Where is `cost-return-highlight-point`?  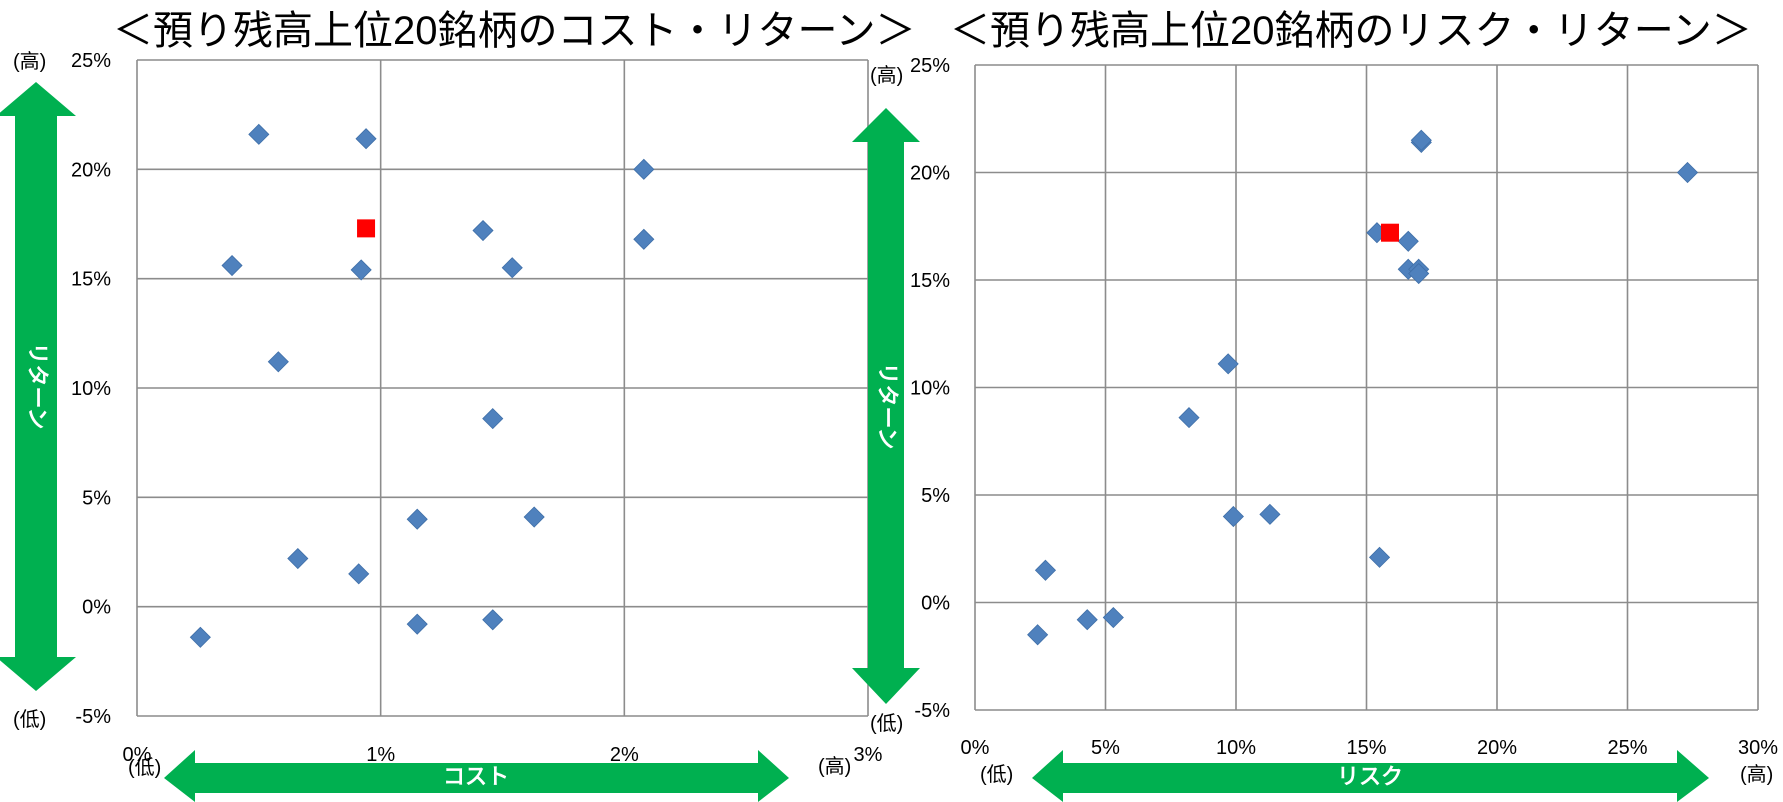
cost-return-highlight-point is located at coordinates (366, 228).